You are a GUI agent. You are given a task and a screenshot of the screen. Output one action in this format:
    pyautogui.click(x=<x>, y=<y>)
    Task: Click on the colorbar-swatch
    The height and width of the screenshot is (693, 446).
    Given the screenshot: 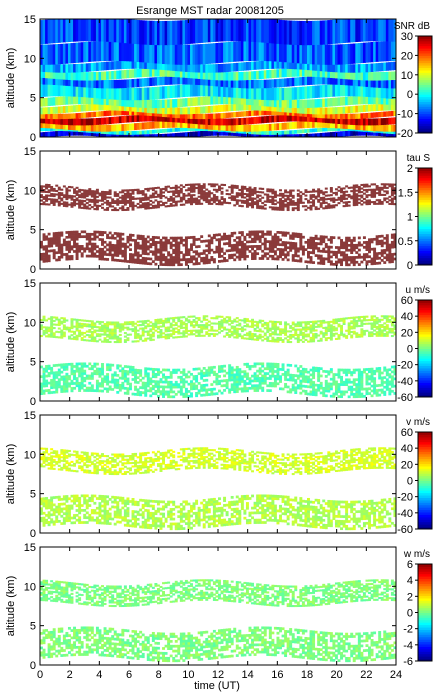 What is the action you would take?
    pyautogui.click(x=425, y=103)
    